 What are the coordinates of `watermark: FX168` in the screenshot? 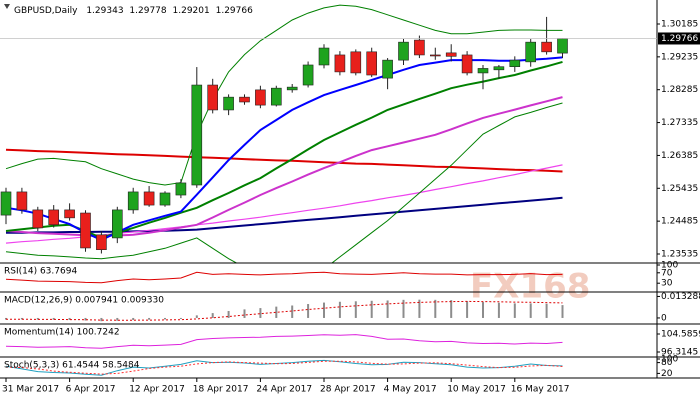 It's located at (530, 287).